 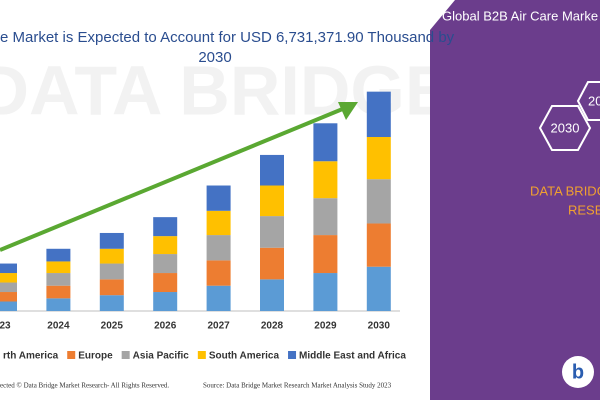 I want to click on x-tick-label: 2025, so click(x=112, y=326).